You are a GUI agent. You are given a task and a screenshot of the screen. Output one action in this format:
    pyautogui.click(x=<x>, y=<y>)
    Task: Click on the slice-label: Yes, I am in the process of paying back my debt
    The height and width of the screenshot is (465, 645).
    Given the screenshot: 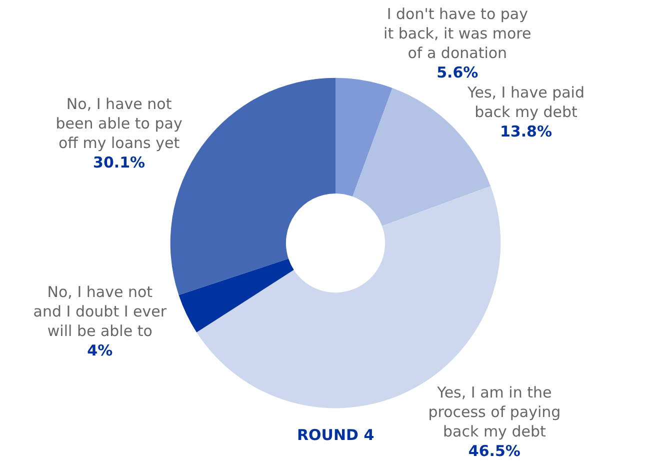 What is the action you would take?
    pyautogui.click(x=494, y=411)
    